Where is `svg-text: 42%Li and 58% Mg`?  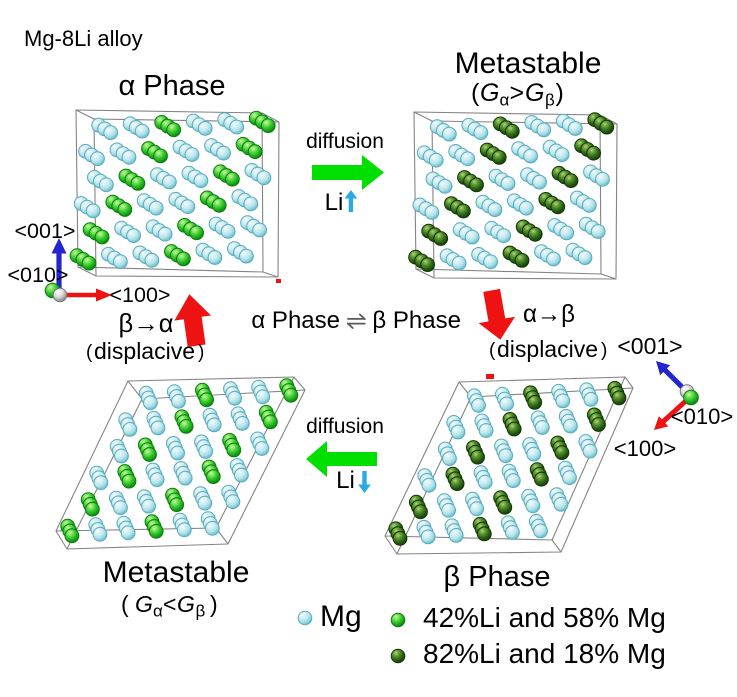 svg-text: 42%Li and 58% Mg is located at coordinates (544, 617).